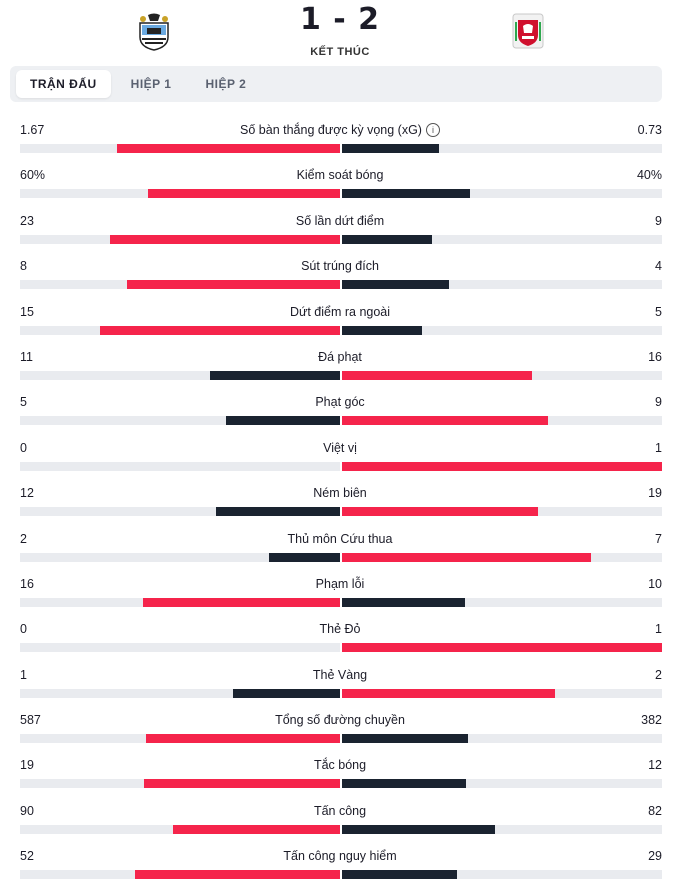  I want to click on match-score: 1 - 2, so click(340, 19).